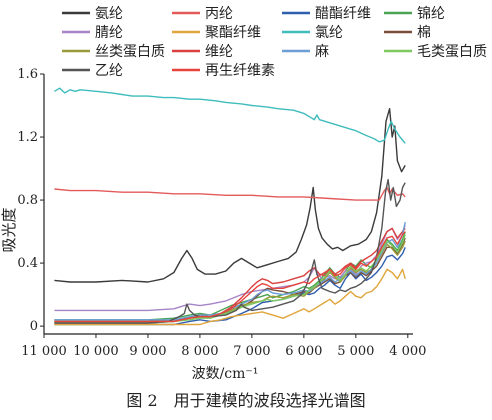  I want to click on x-axis-label: 波数/cm⁻¹, so click(225, 374).